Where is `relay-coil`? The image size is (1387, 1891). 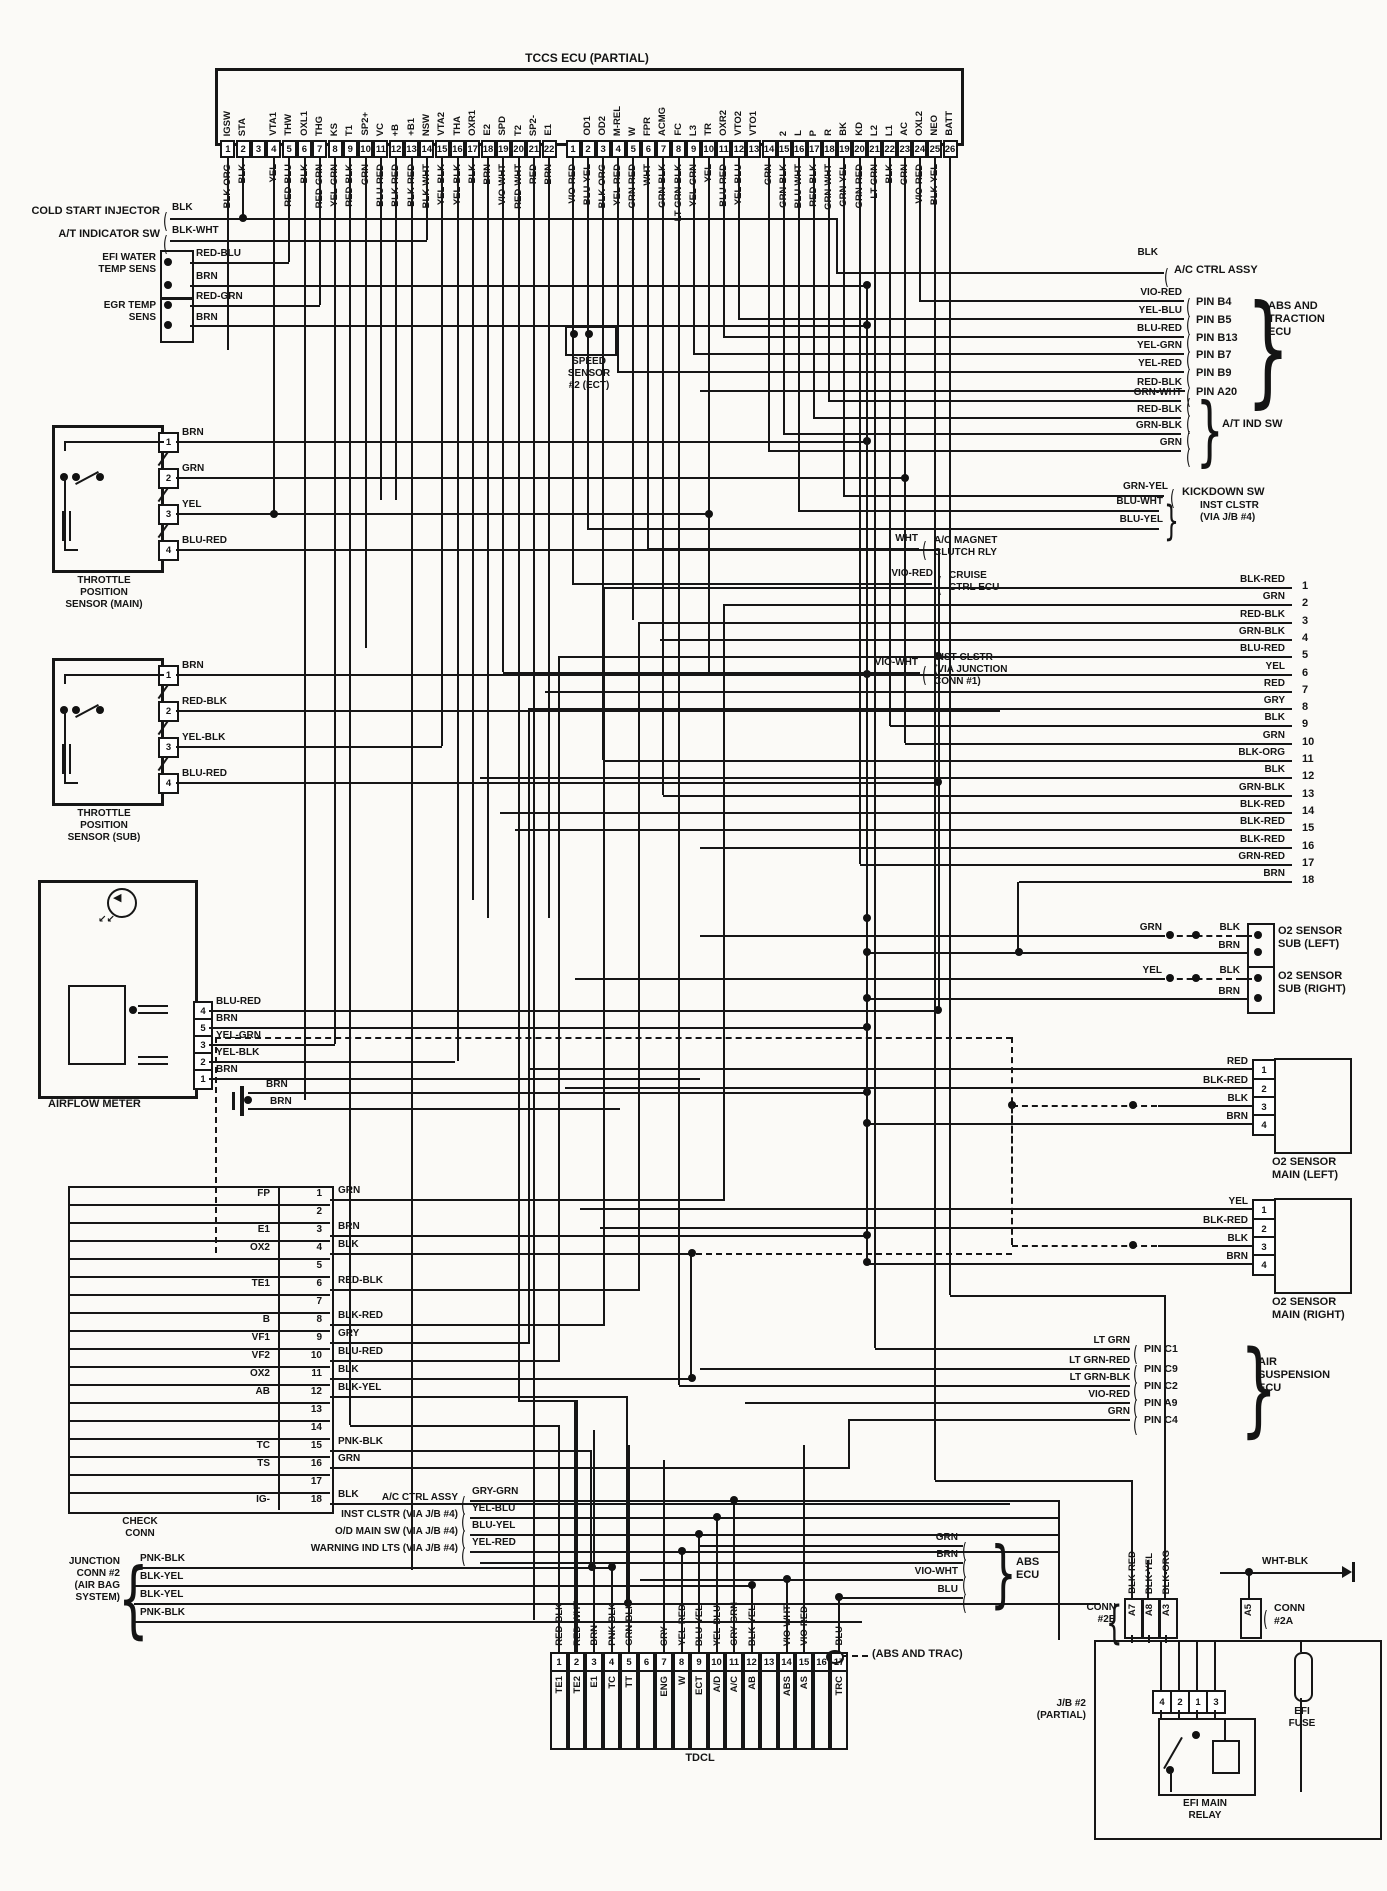
relay-coil is located at coordinates (1226, 1757).